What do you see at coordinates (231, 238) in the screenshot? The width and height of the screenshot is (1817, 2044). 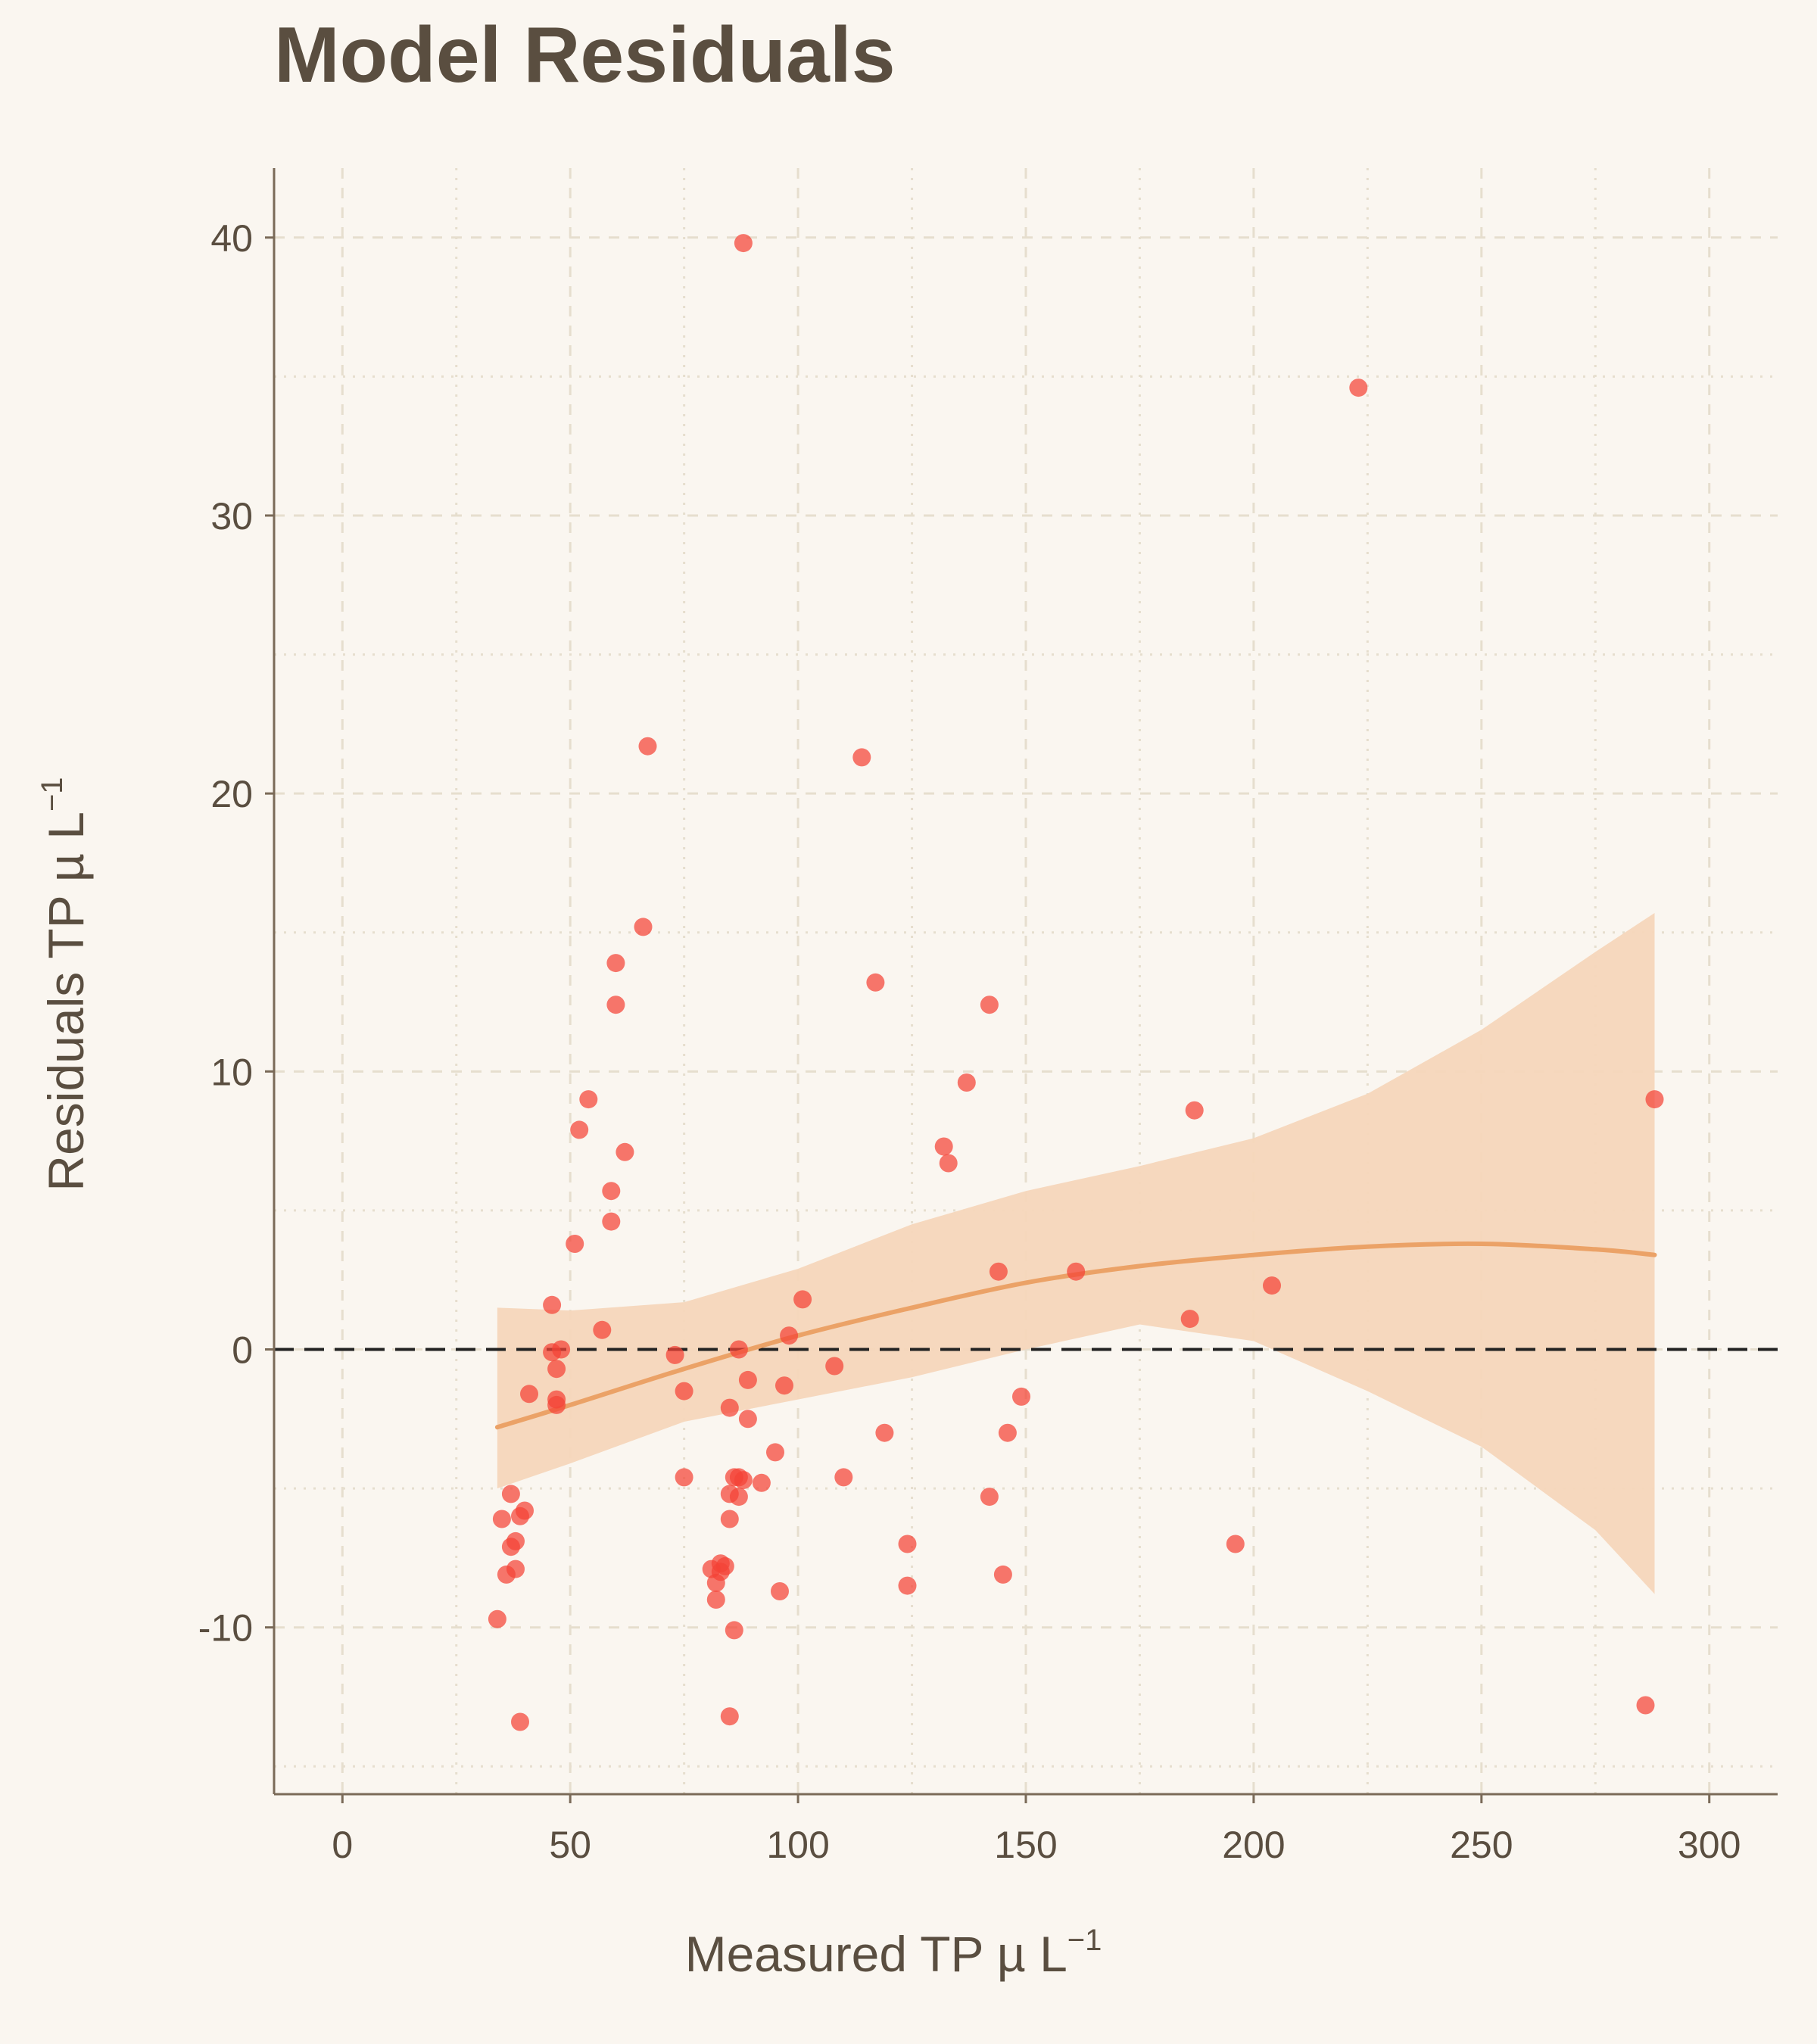 I see `y-tick-label: 40` at bounding box center [231, 238].